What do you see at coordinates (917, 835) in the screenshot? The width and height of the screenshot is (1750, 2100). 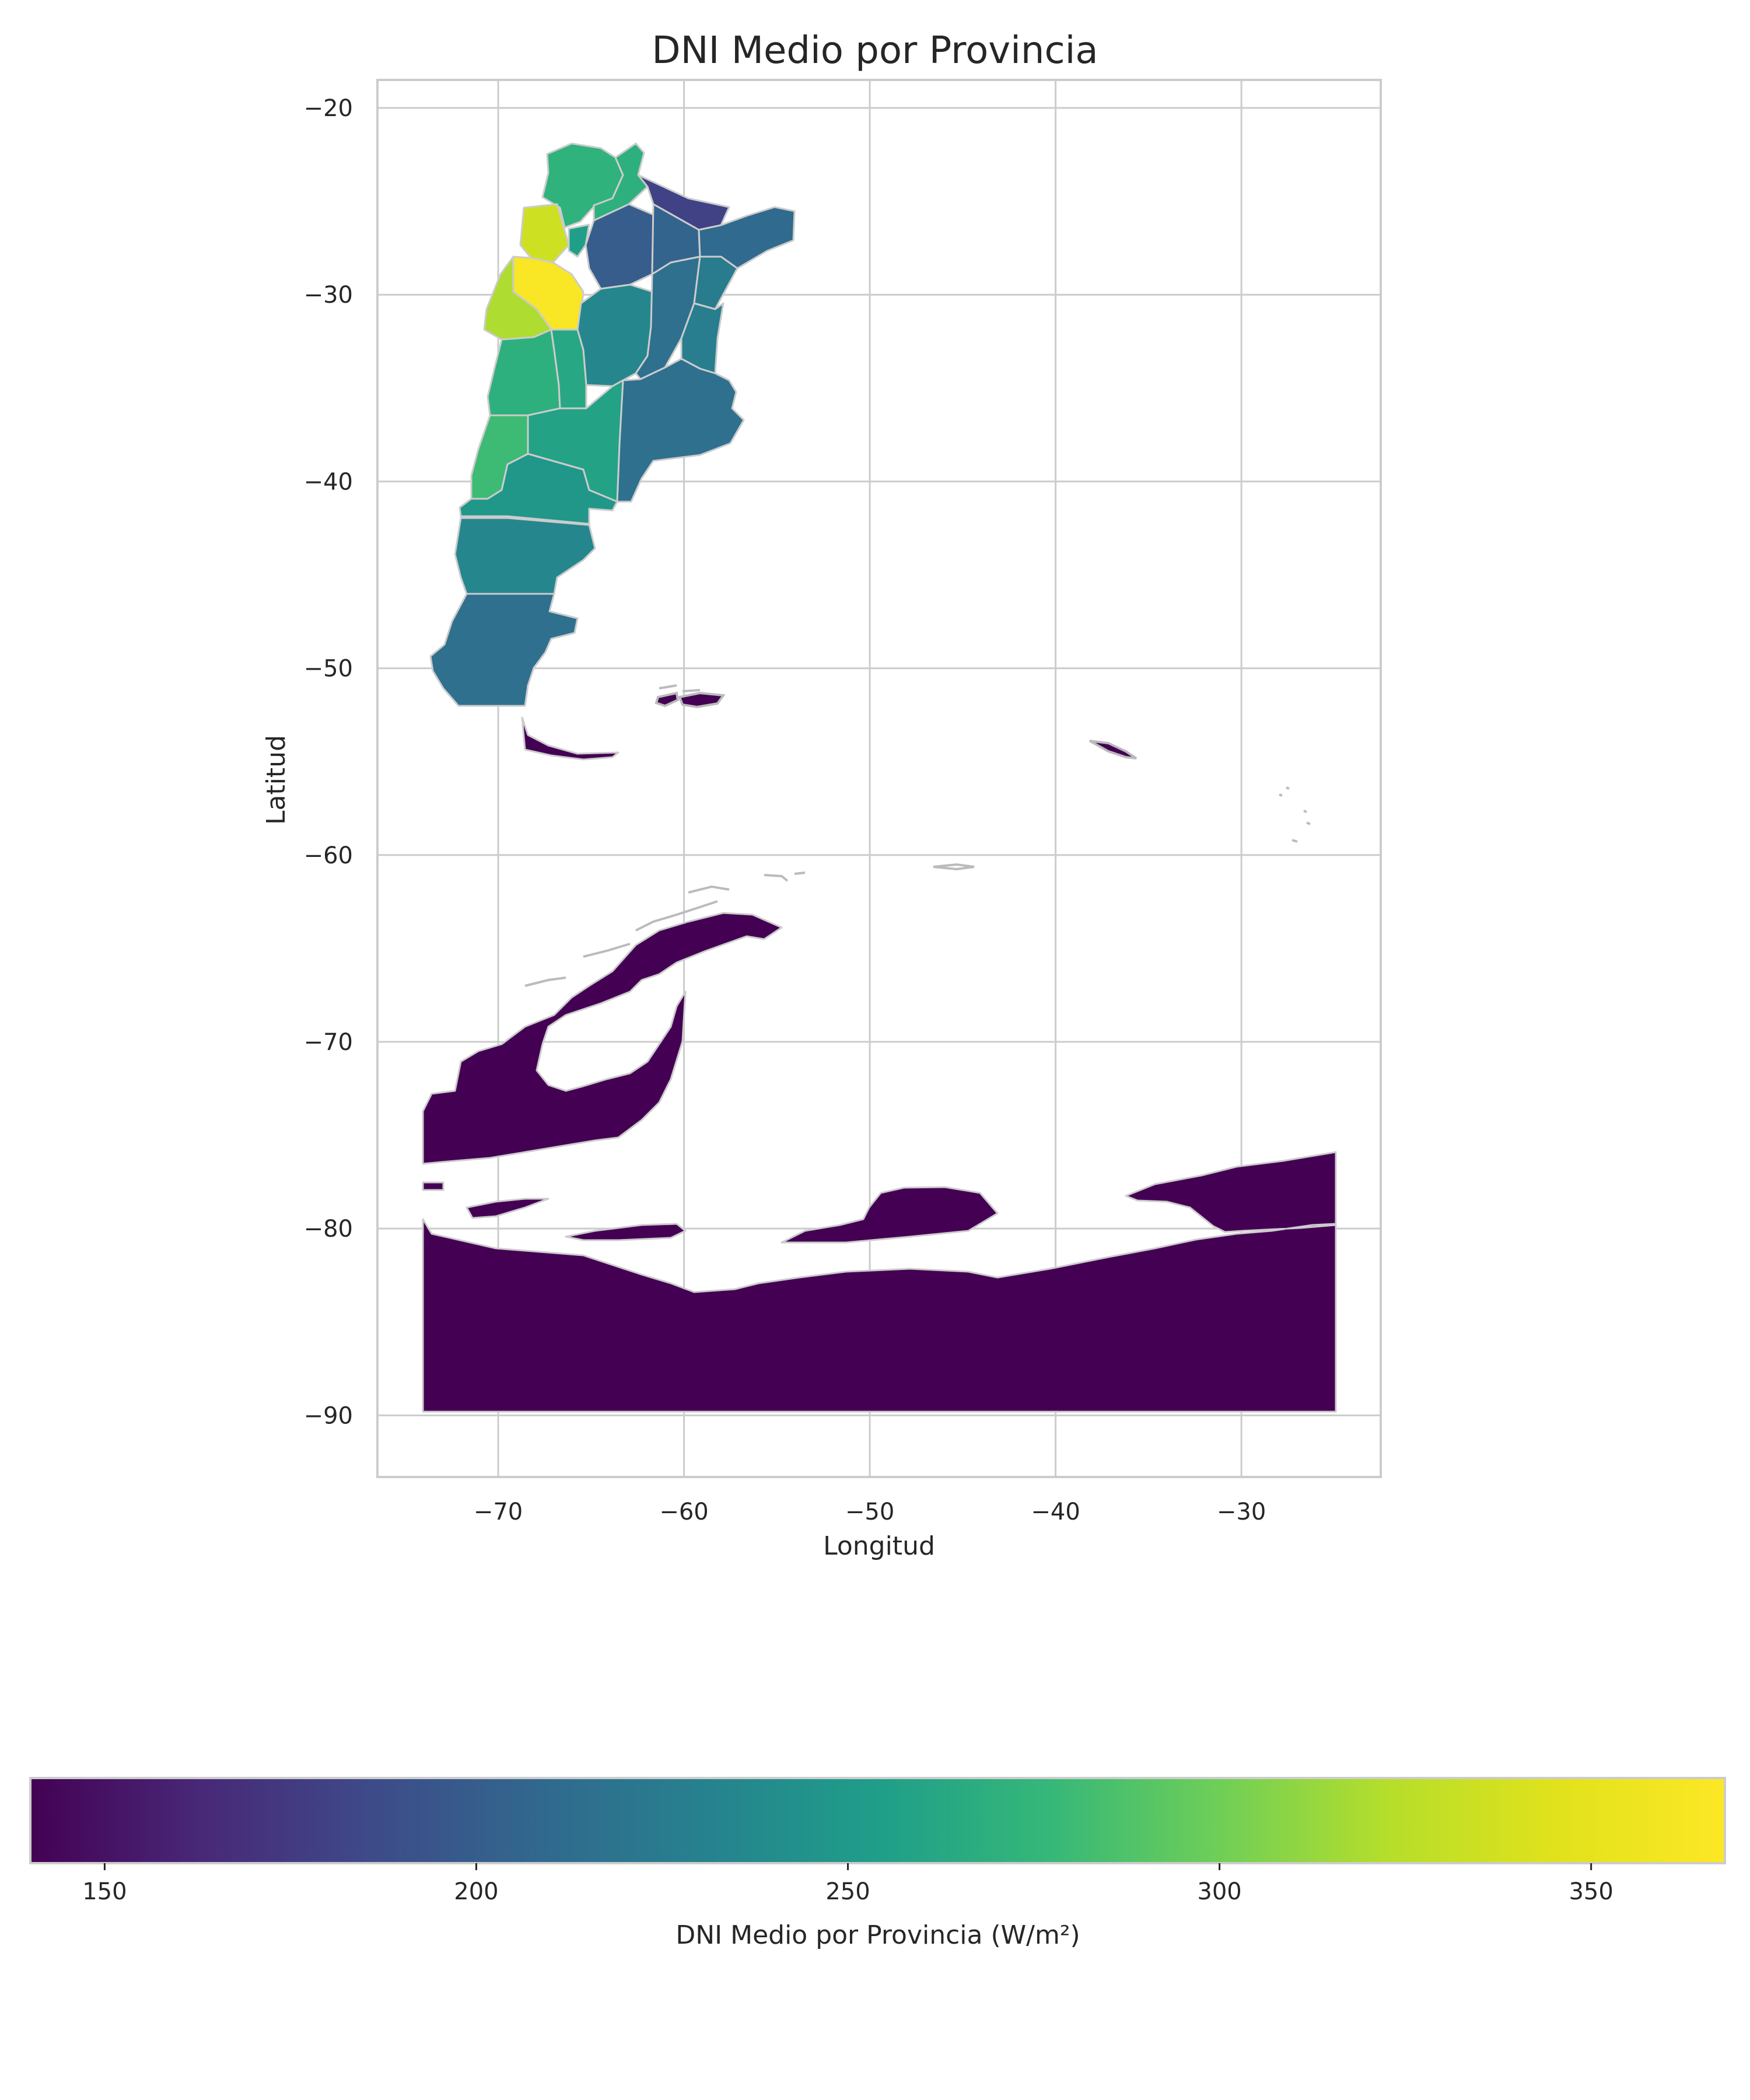 I see `islets-layer` at bounding box center [917, 835].